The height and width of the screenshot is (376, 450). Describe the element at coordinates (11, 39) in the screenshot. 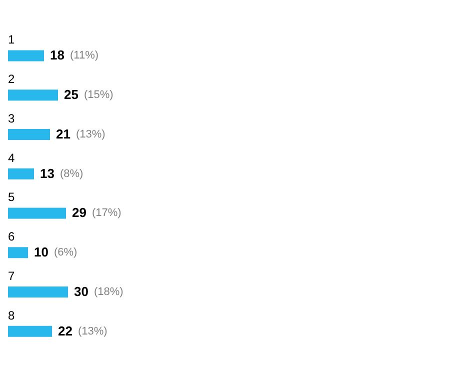

I see `y-tick-label: 1` at that location.